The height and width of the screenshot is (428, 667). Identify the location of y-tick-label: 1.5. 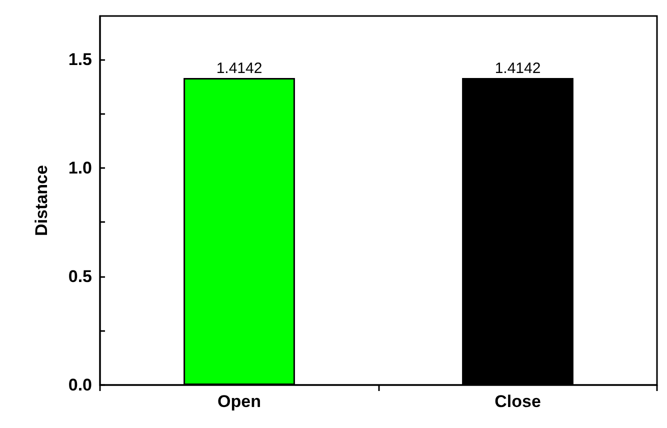
(80, 59).